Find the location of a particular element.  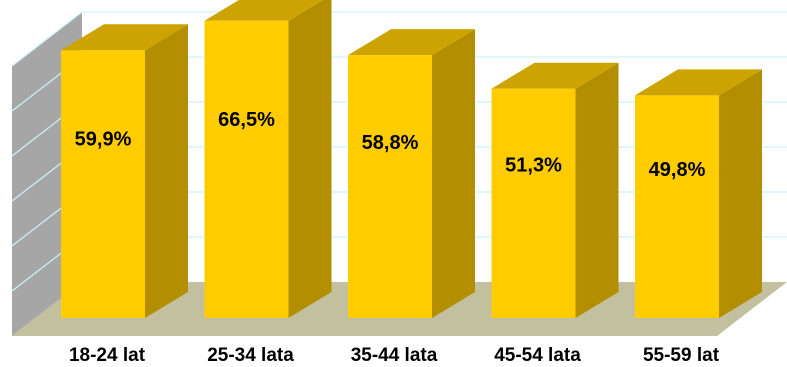

data-label: 58,8% is located at coordinates (390, 143).